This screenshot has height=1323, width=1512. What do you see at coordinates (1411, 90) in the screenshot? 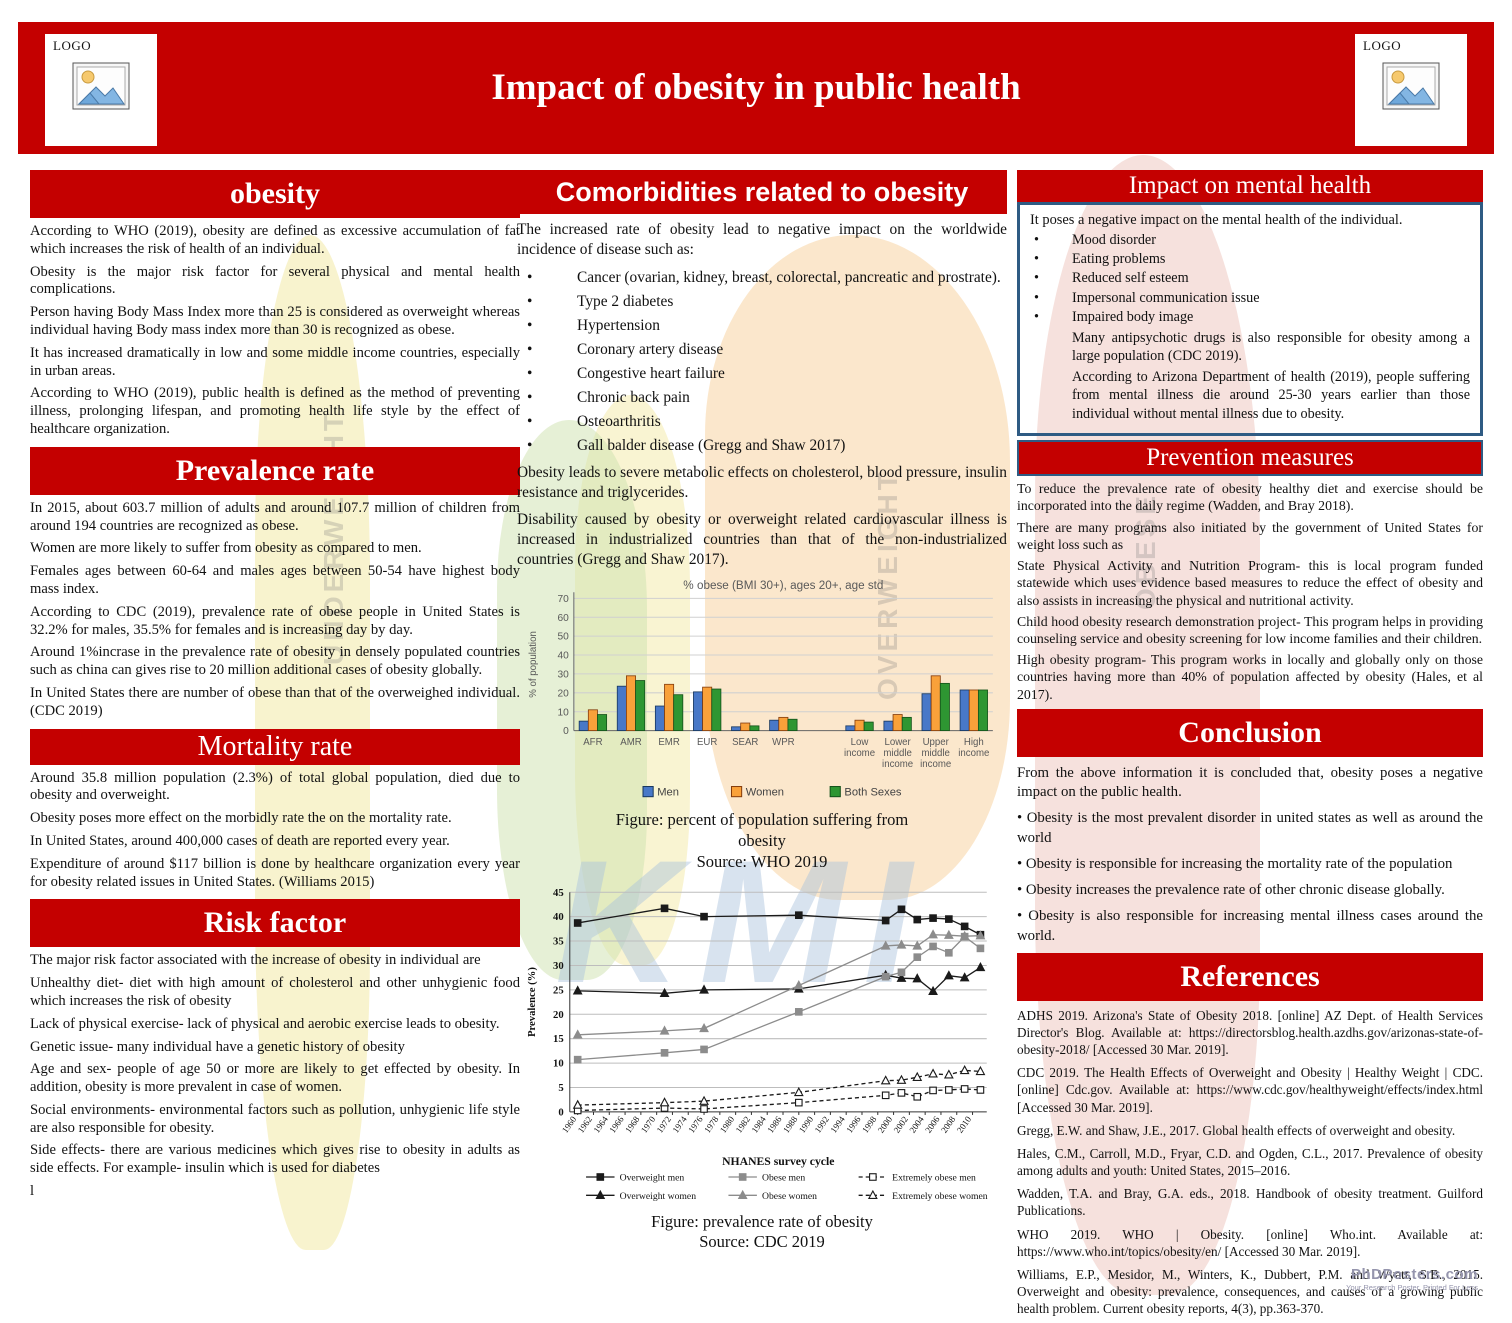
I see `logo-placeholder-right: LOGO` at bounding box center [1411, 90].